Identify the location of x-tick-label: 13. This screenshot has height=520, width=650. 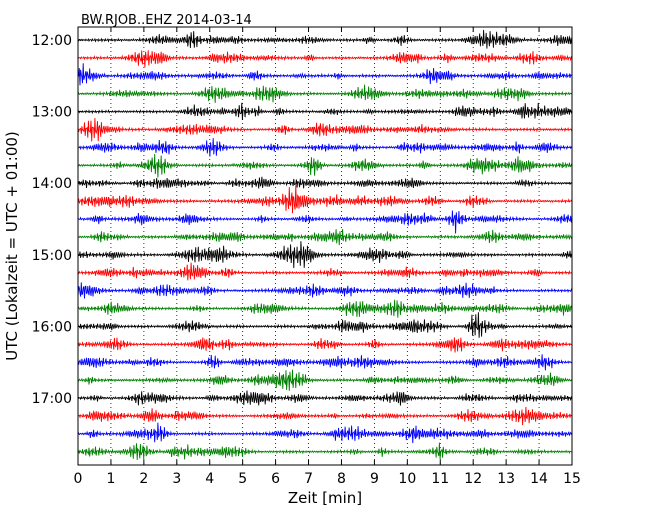
(506, 479).